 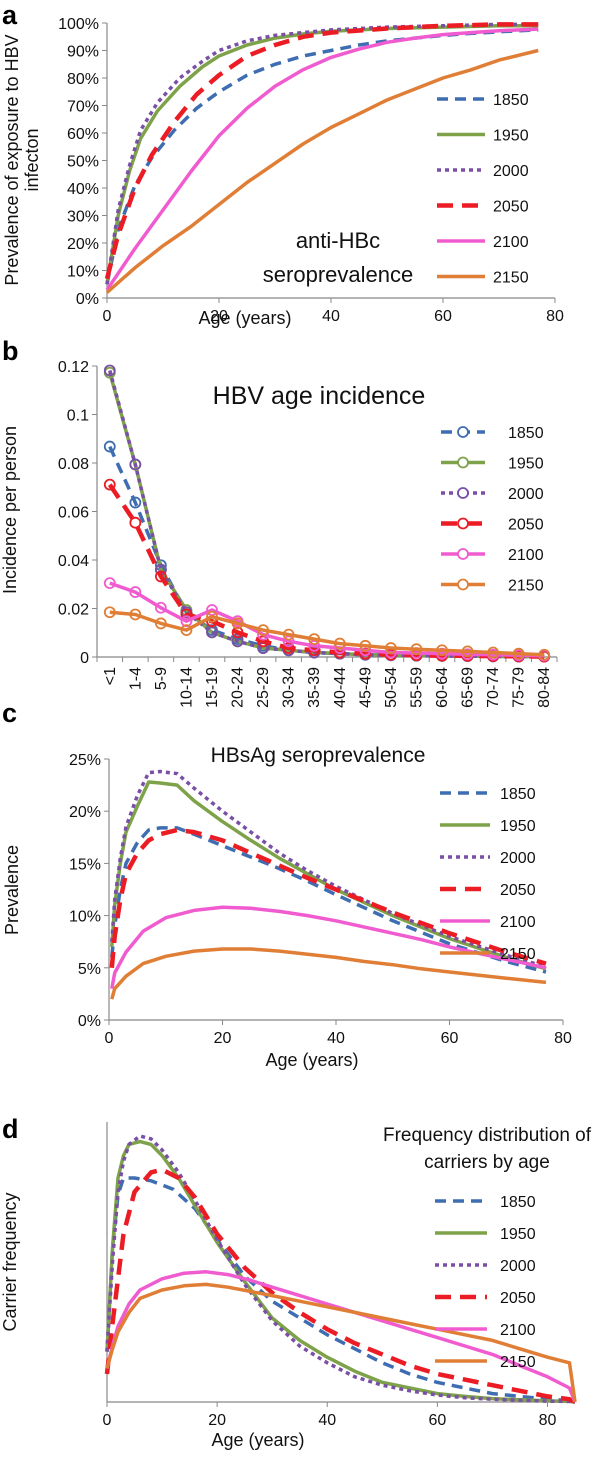 What do you see at coordinates (83, 189) in the screenshot?
I see `y-tick-label: 40%` at bounding box center [83, 189].